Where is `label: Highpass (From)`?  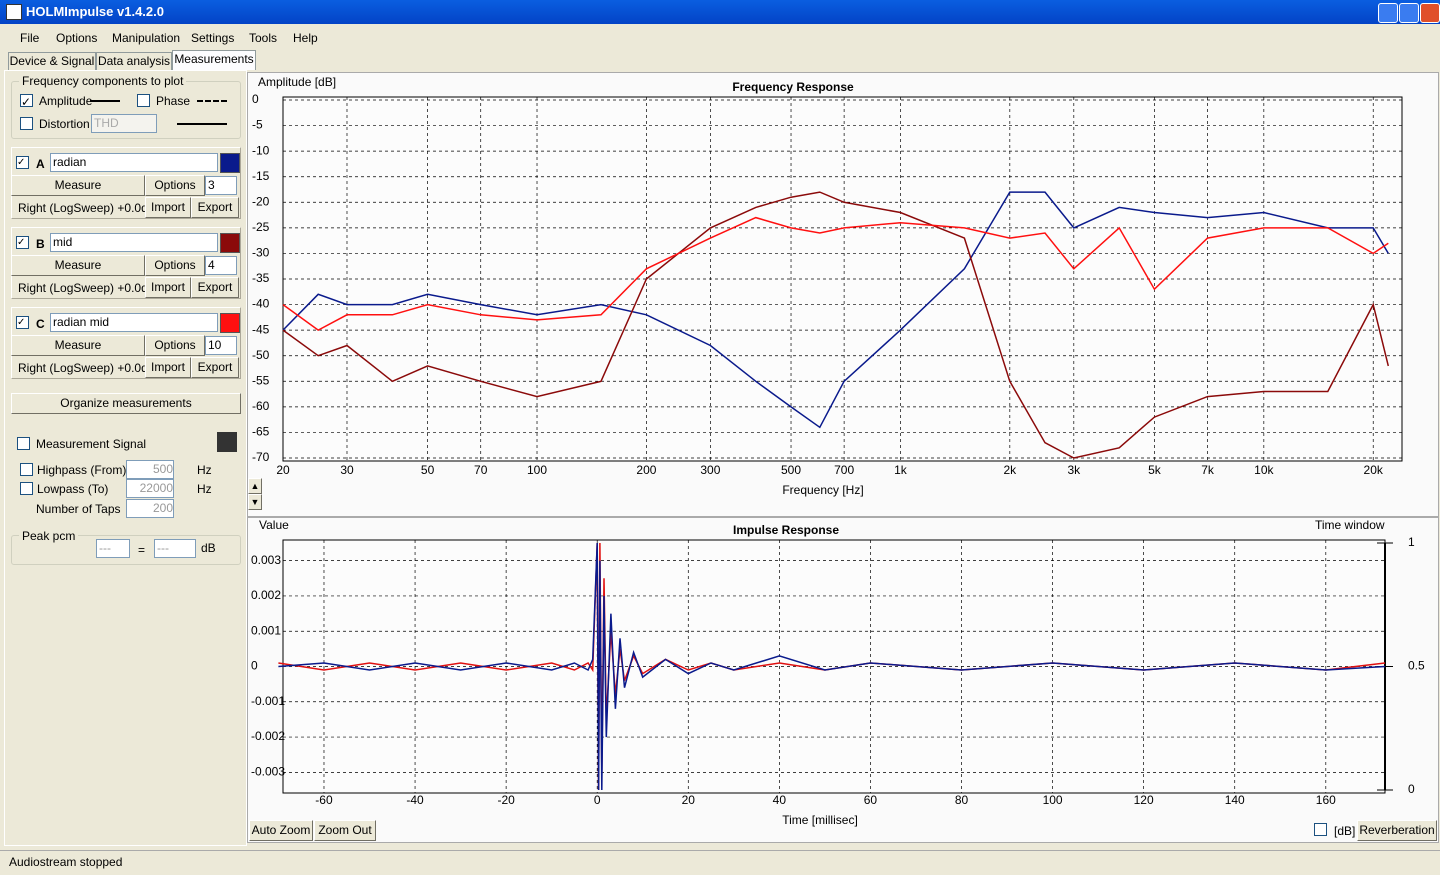
label: Highpass (From) is located at coordinates (82, 470).